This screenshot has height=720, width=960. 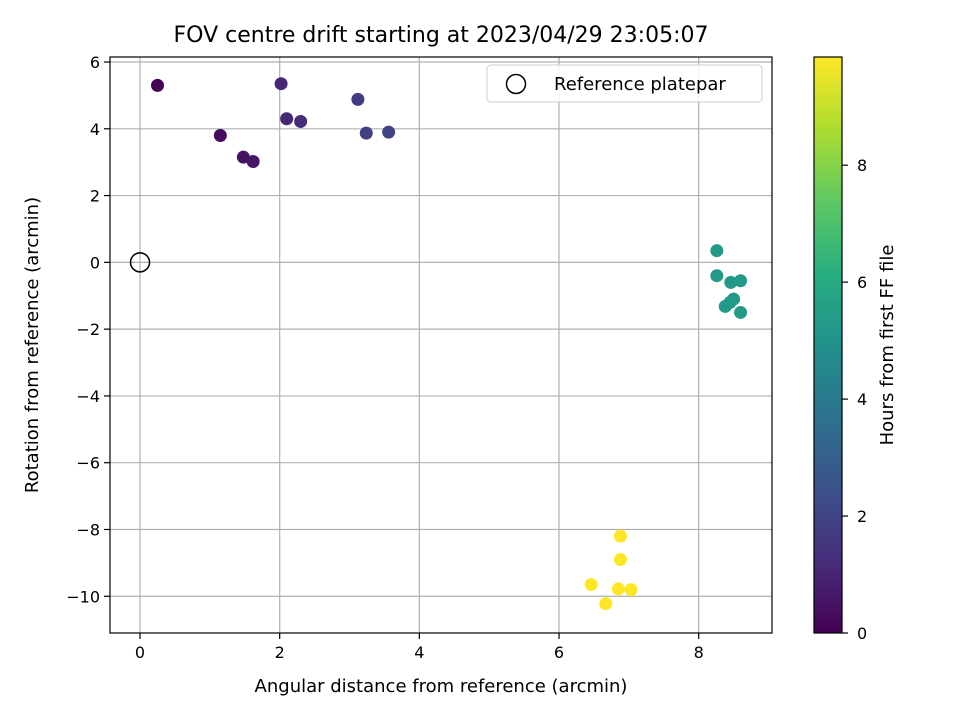 I want to click on x-axis-label: Angular distance from reference (arcmin), so click(x=441, y=686).